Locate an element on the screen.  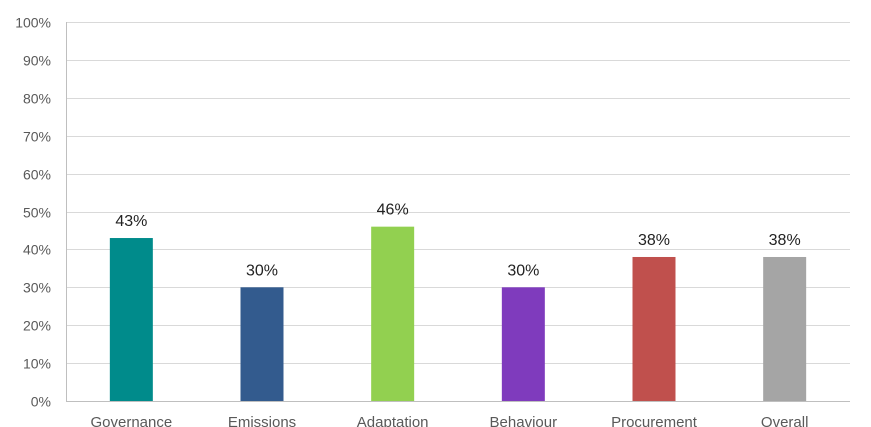
x-tick-label-overall: Overall is located at coordinates (785, 420).